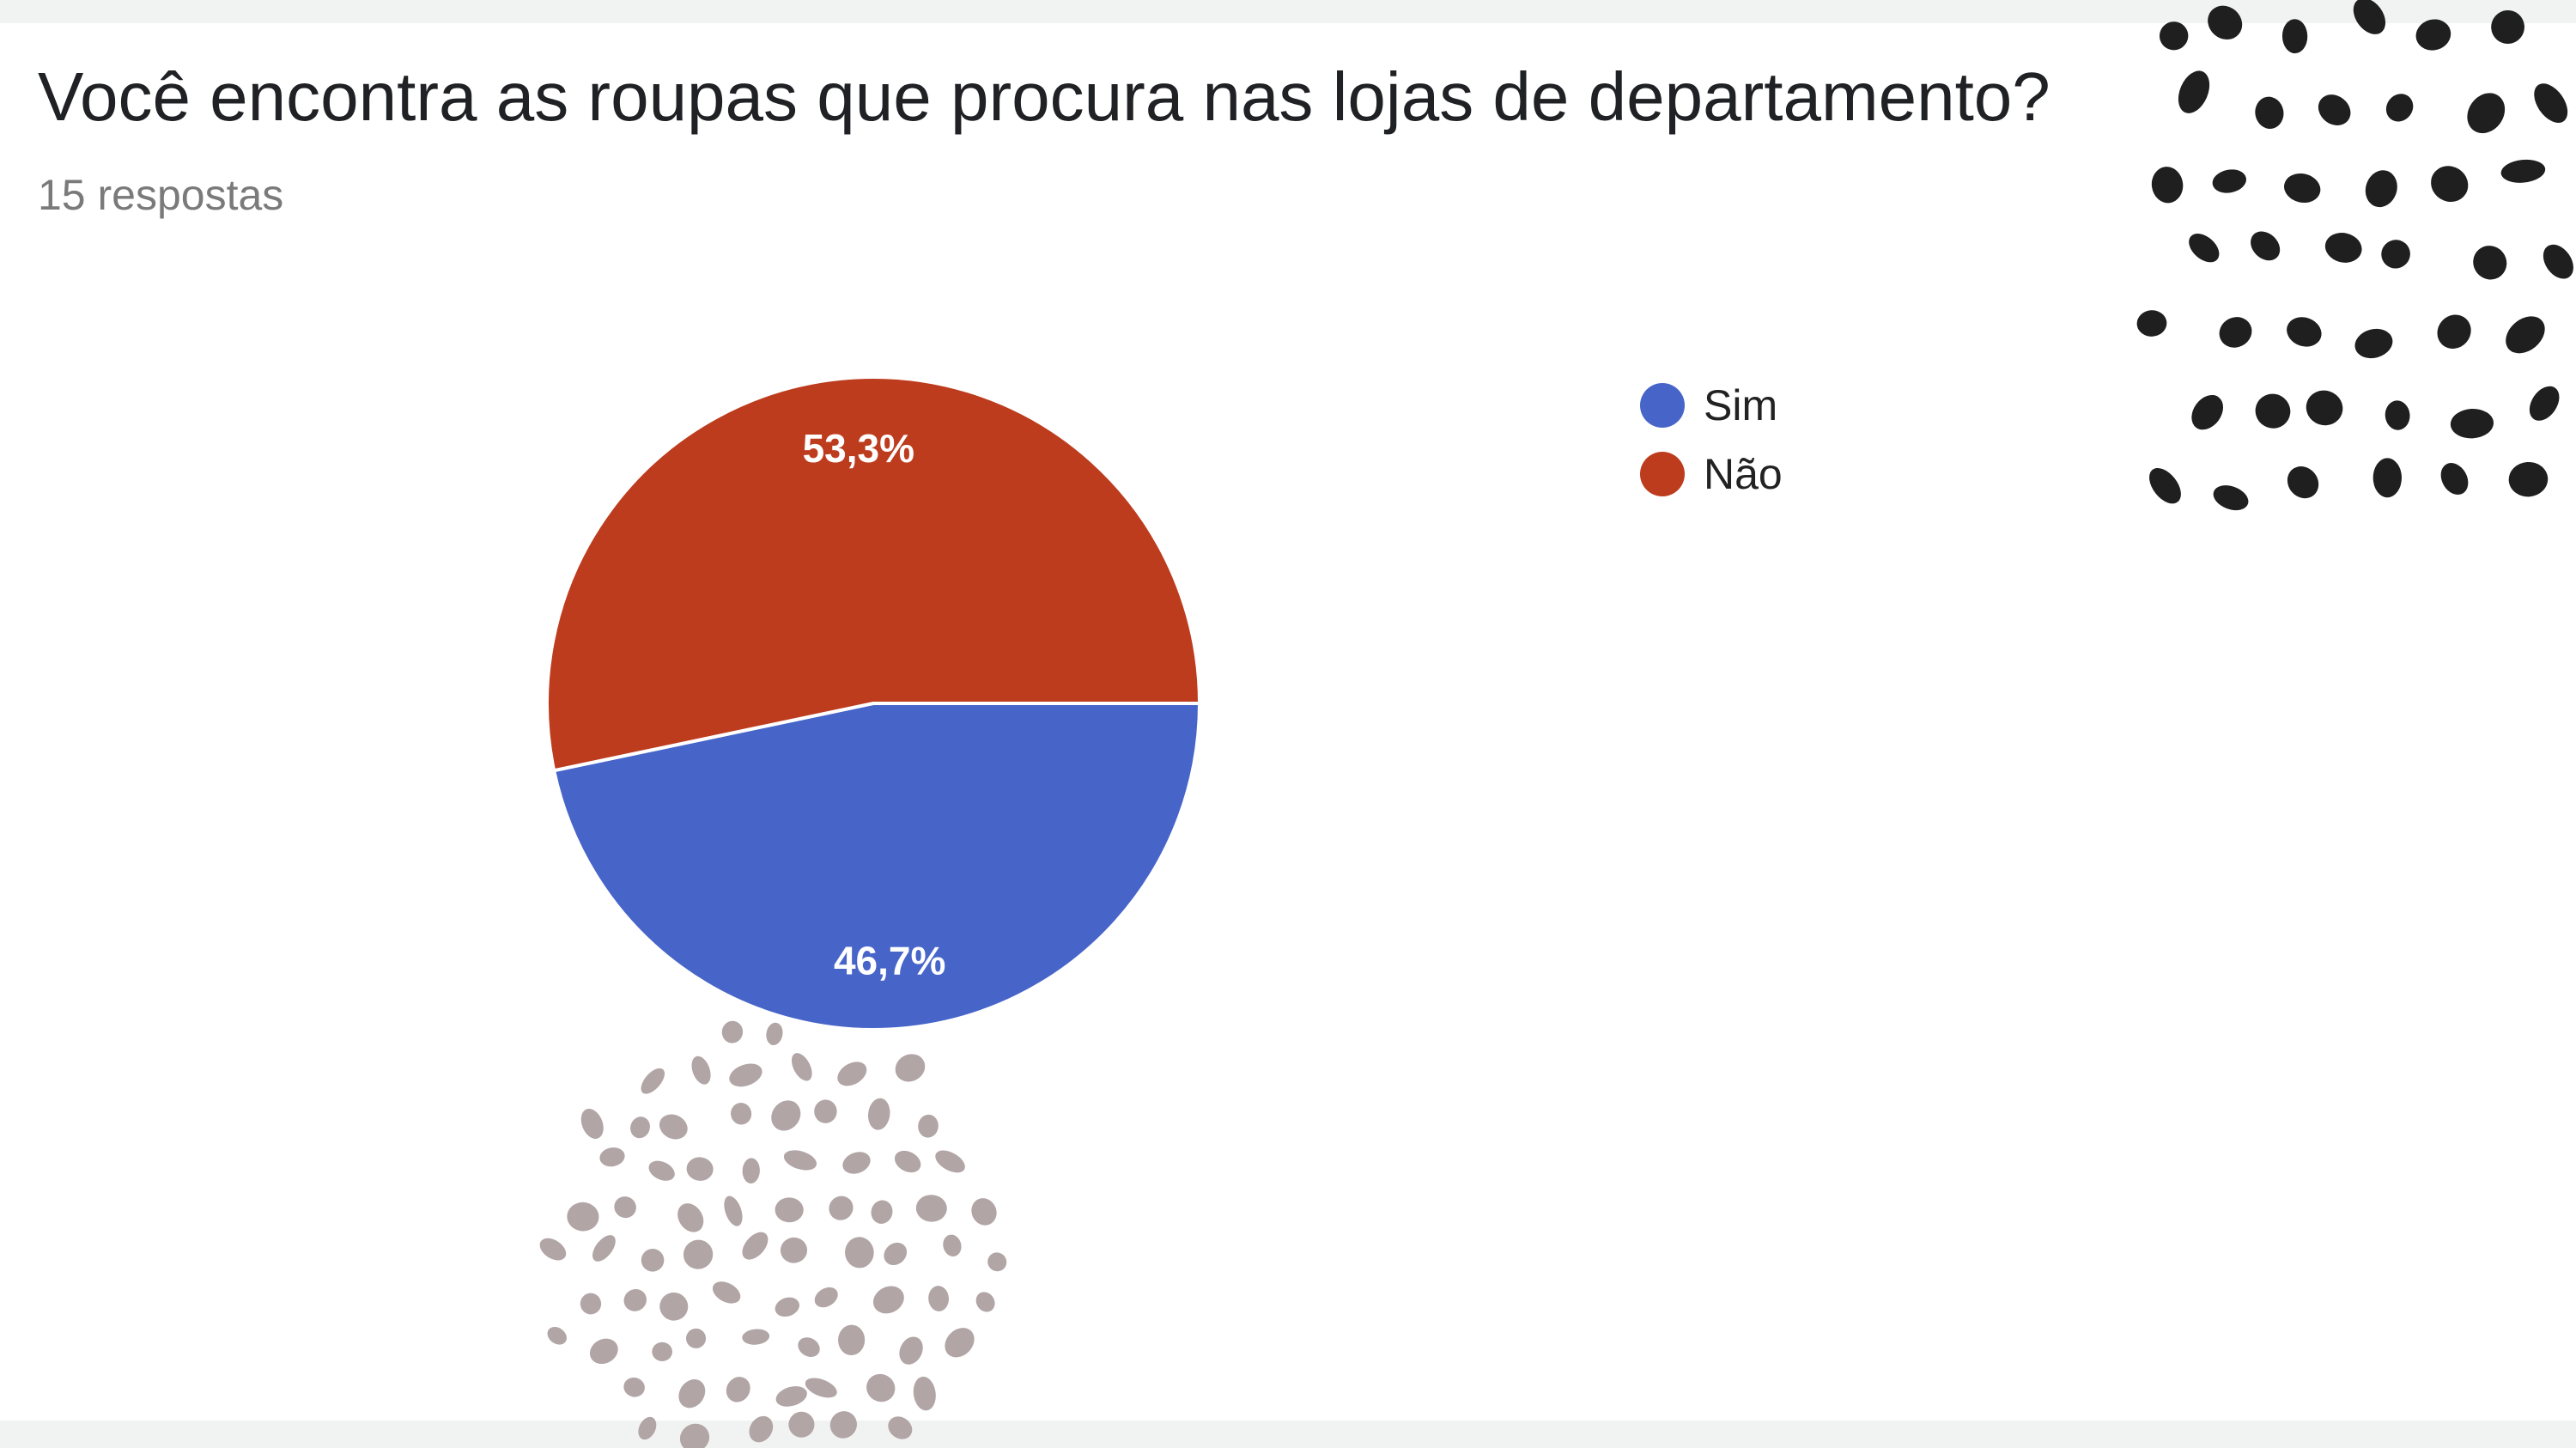  Describe the element at coordinates (695, 1435) in the screenshot. I see `decor-dot-light` at that location.